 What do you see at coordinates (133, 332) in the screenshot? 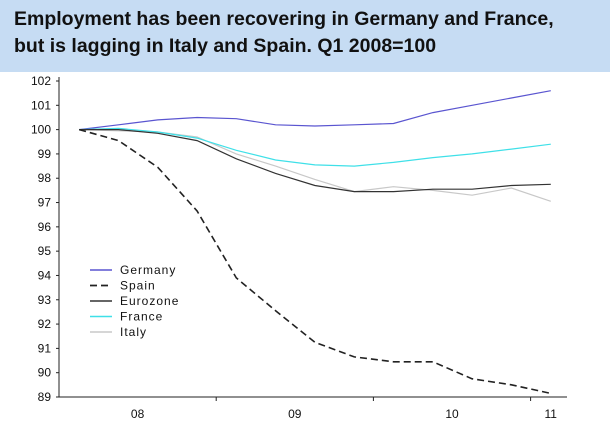
I see `legend-label-italy: Italy` at bounding box center [133, 332].